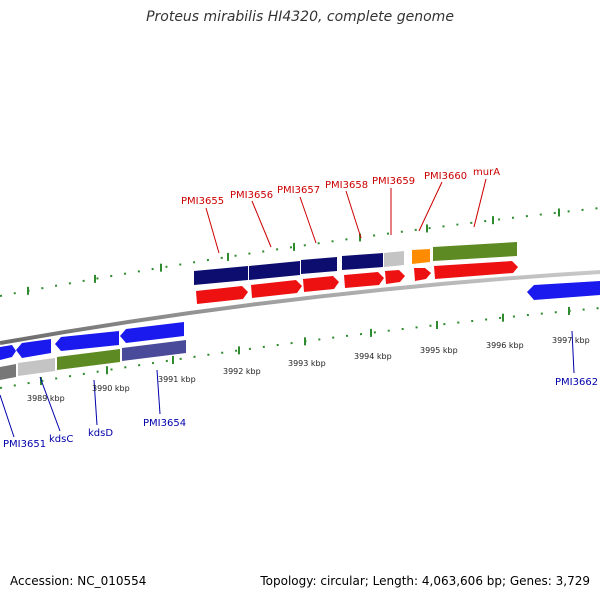 The width and height of the screenshot is (600, 600). Describe the element at coordinates (346, 216) in the screenshot. I see `top-leader-lines` at that location.